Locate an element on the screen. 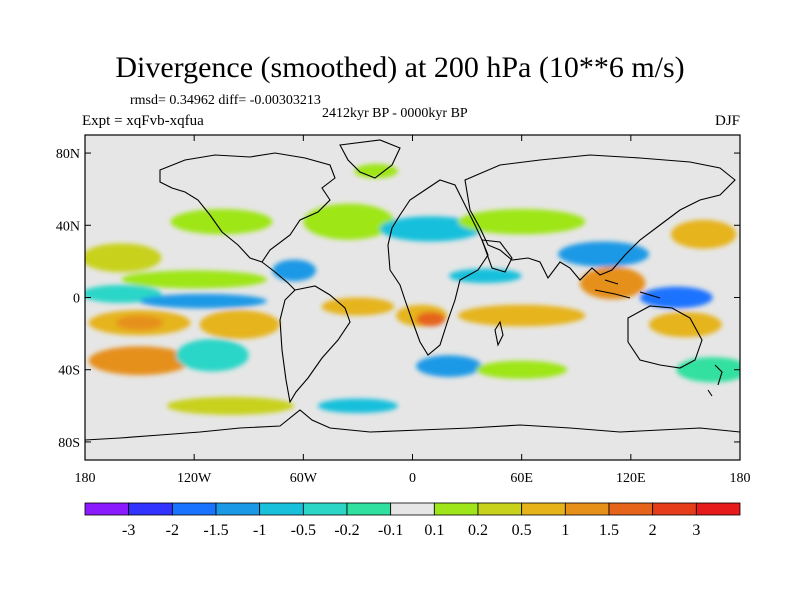 This screenshot has height=600, width=800. coastline-indonesia is located at coordinates (627, 289).